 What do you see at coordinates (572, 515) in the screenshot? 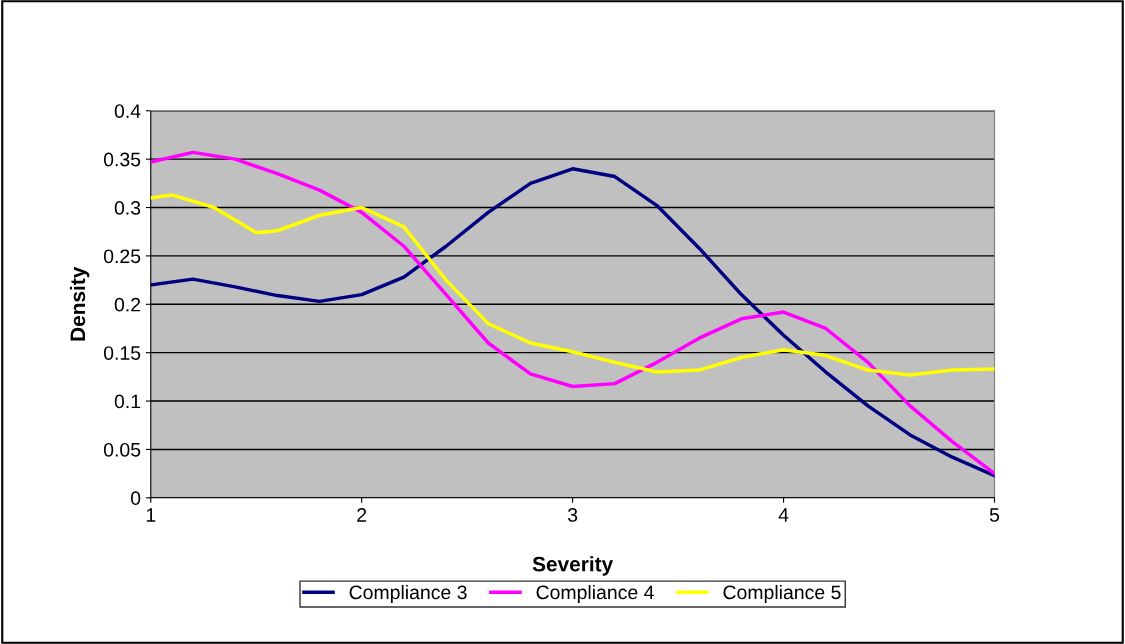
I see `x-tick-label: 3` at bounding box center [572, 515].